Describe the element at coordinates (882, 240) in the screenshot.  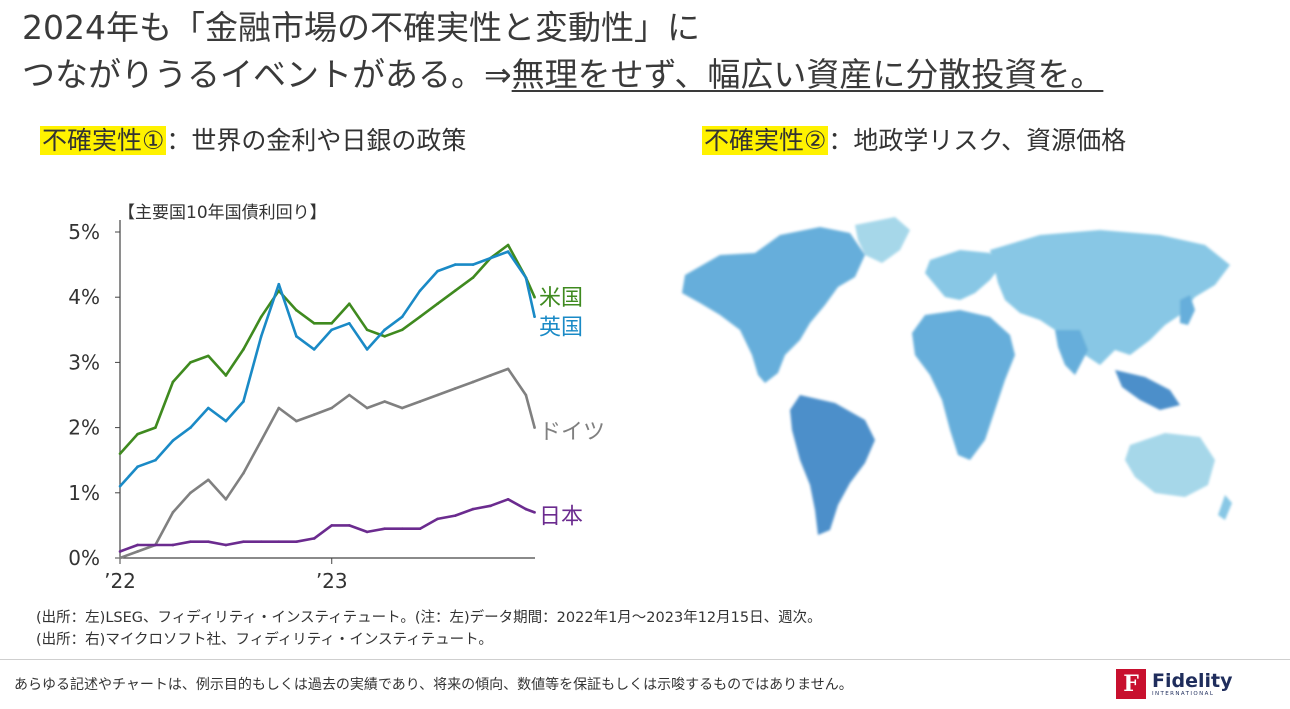
I see `greenland-shape` at that location.